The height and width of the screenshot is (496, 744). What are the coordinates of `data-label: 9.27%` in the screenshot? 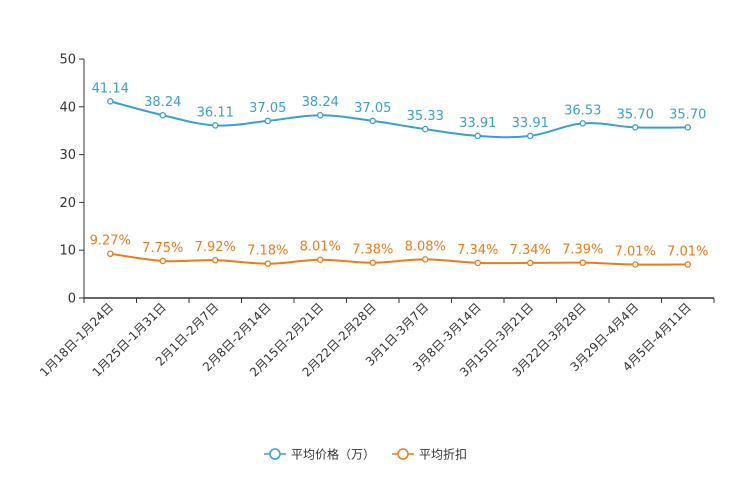 It's located at (110, 241).